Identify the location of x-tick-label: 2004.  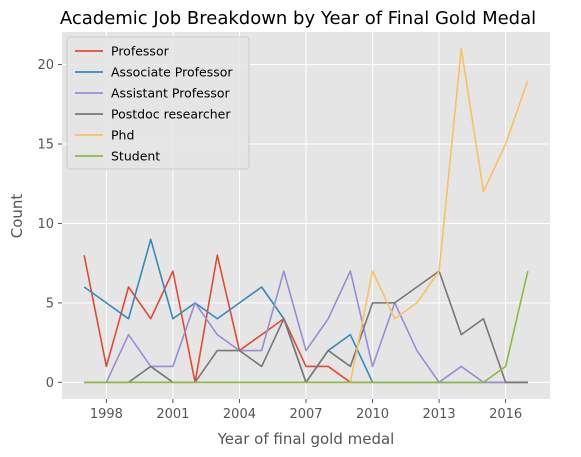
(239, 414).